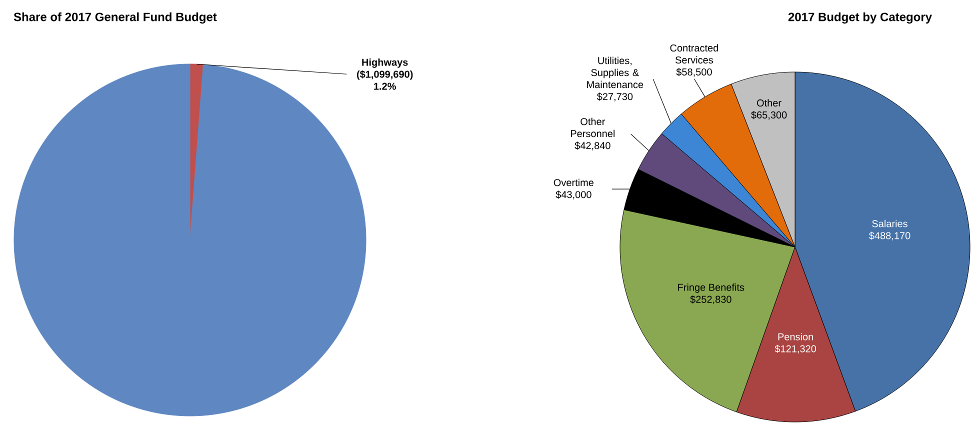 This screenshot has height=437, width=975. I want to click on data-label: $252,830, so click(711, 299).